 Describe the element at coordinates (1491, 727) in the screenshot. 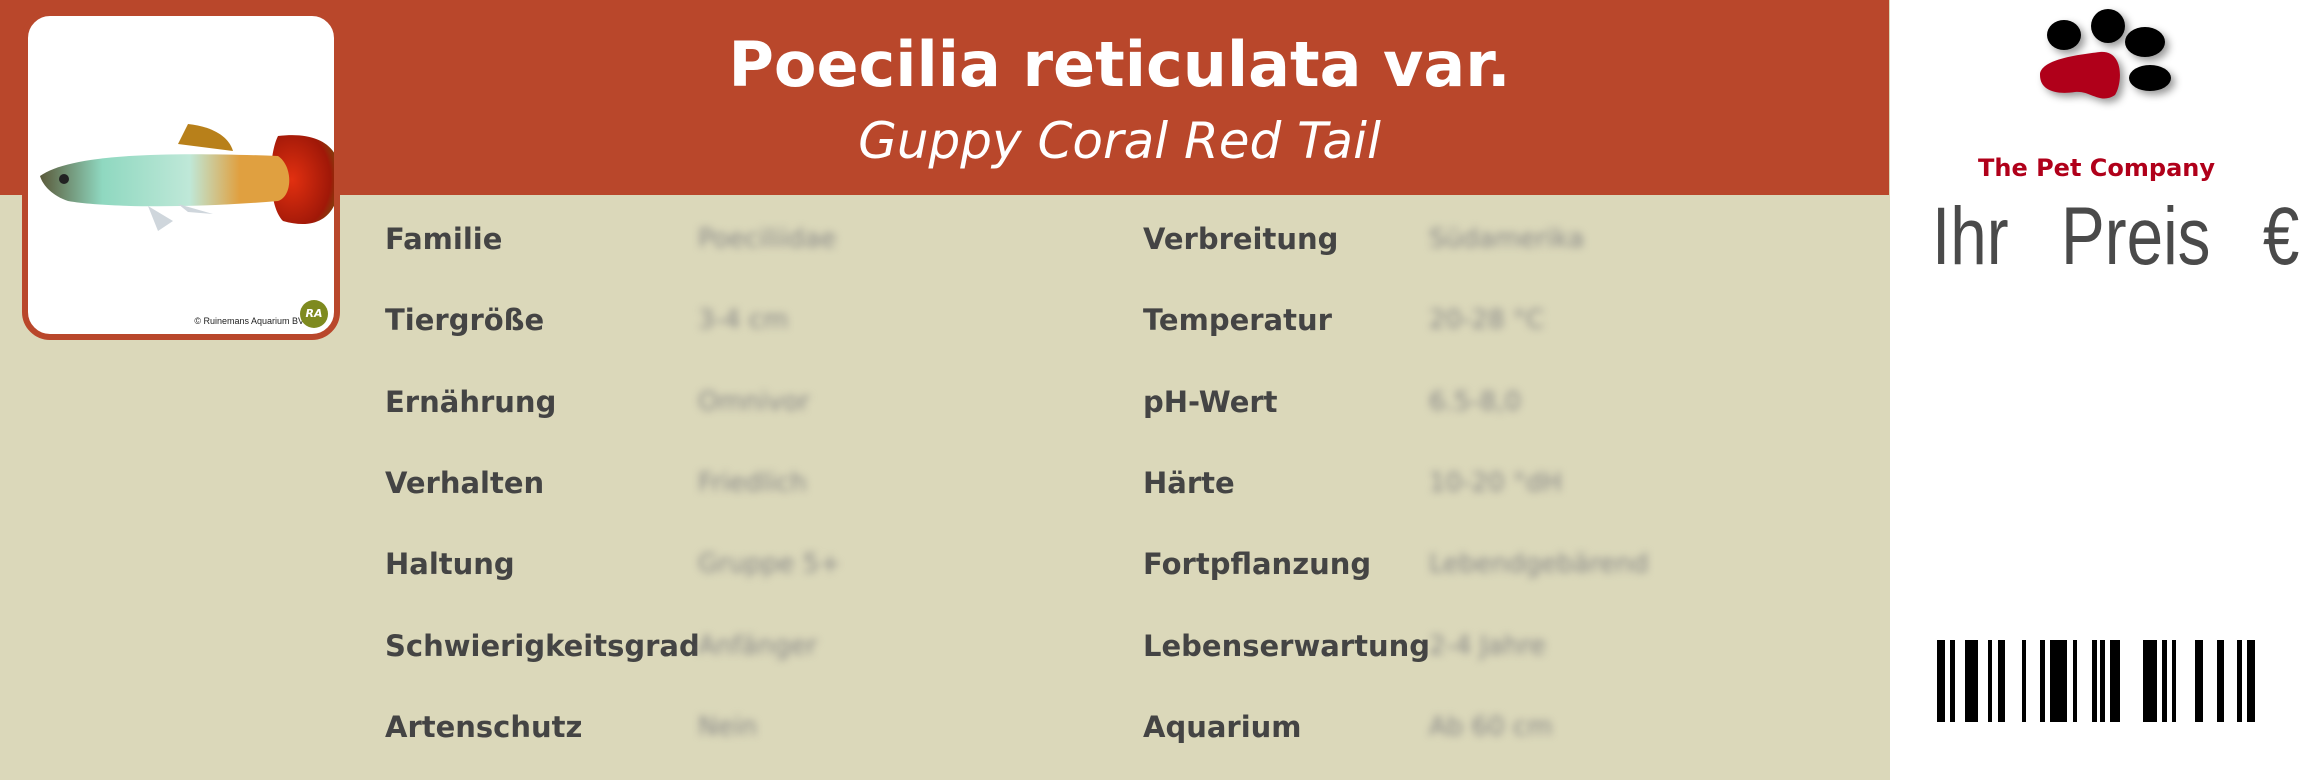

I see `attr-value: Ab 60 cm` at that location.